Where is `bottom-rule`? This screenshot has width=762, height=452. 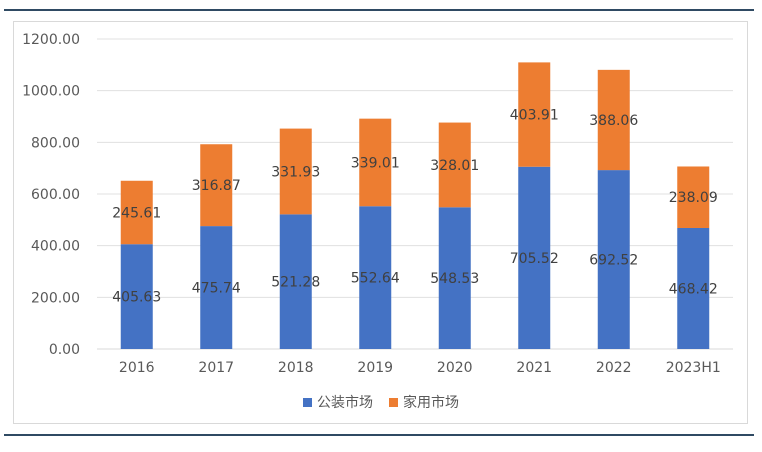 bottom-rule is located at coordinates (379, 435).